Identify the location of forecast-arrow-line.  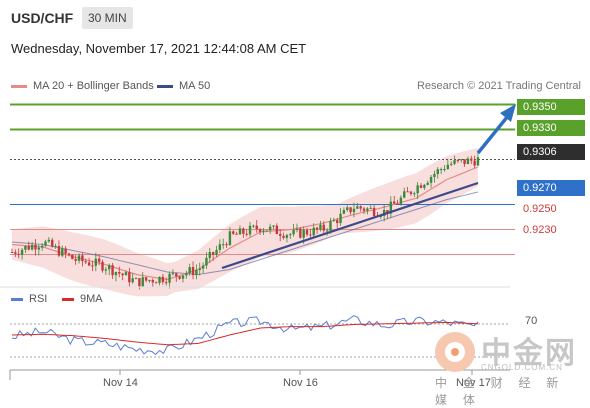
(493, 134).